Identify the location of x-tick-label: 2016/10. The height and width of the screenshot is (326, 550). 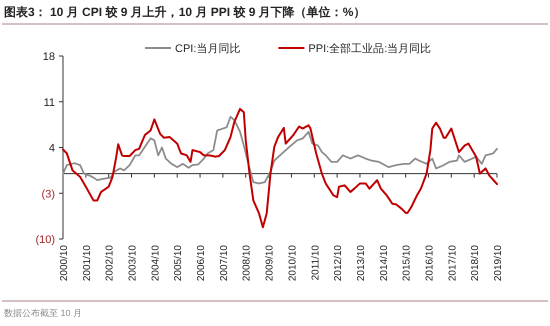
(430, 263).